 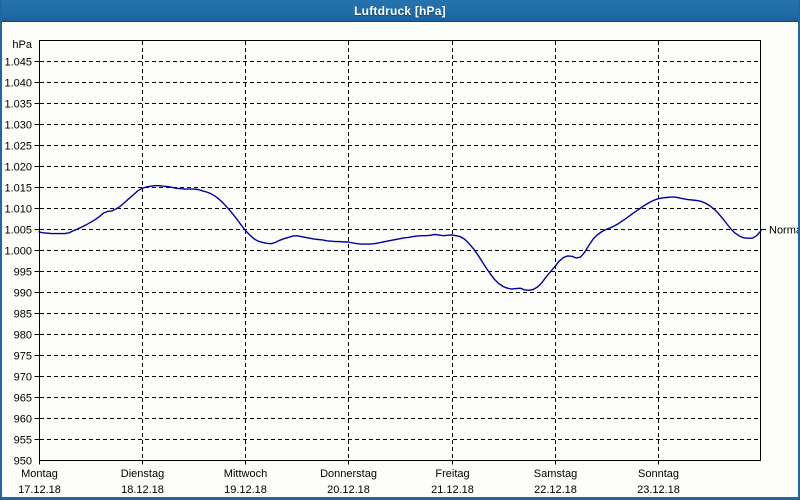 I want to click on page-title: Luftdruck [hPa], so click(x=400, y=10).